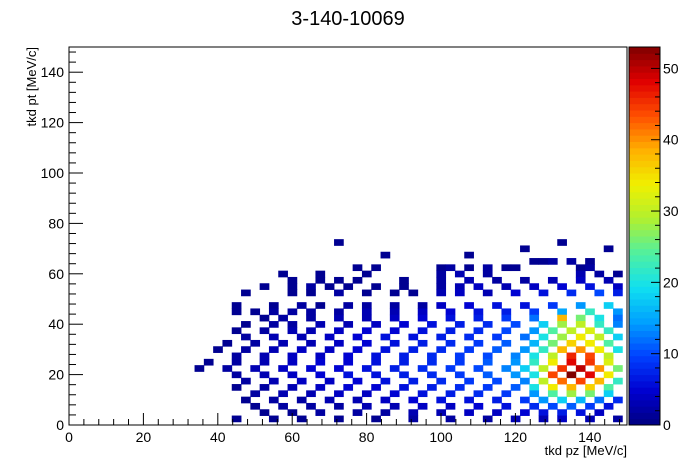 This screenshot has width=696, height=472. I want to click on y-tick-label: 120, so click(53, 123).